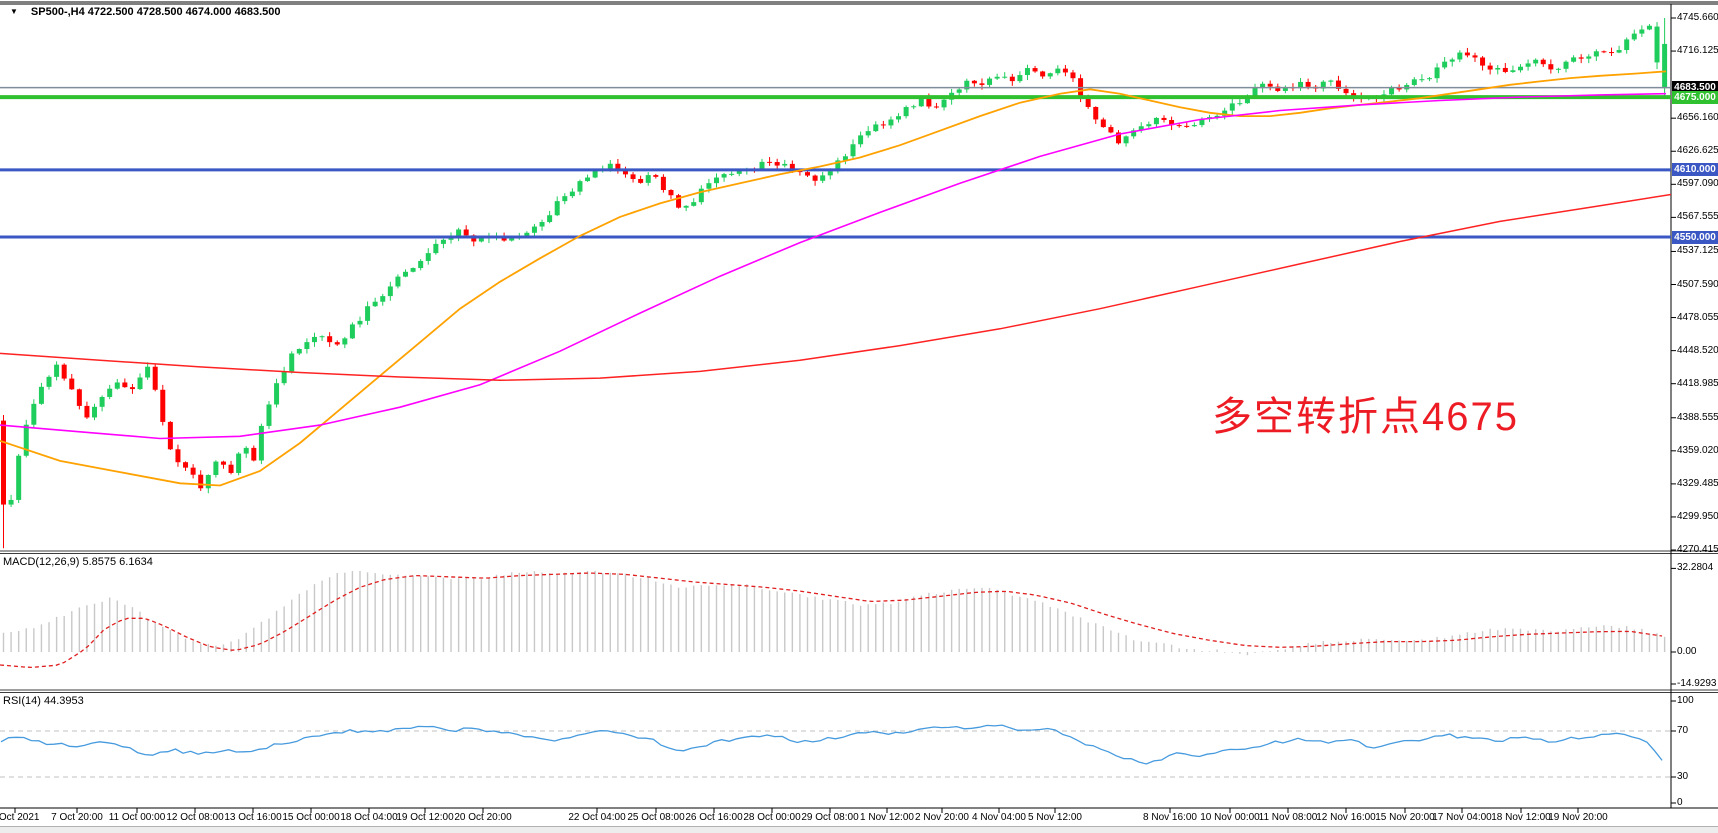 The image size is (1718, 833). What do you see at coordinates (1346, 817) in the screenshot?
I see `date-label: 12 Nov 16:00` at bounding box center [1346, 817].